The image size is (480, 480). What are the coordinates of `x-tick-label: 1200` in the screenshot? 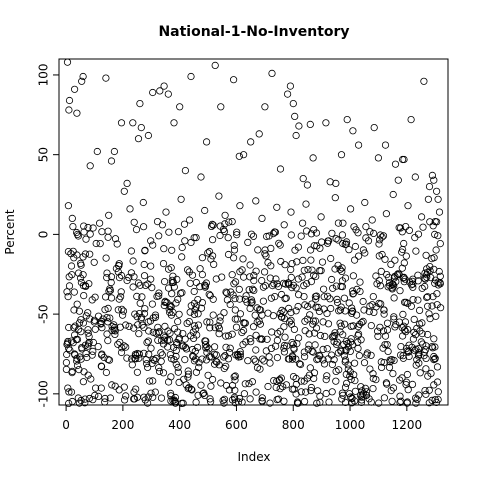 It's located at (407, 425).